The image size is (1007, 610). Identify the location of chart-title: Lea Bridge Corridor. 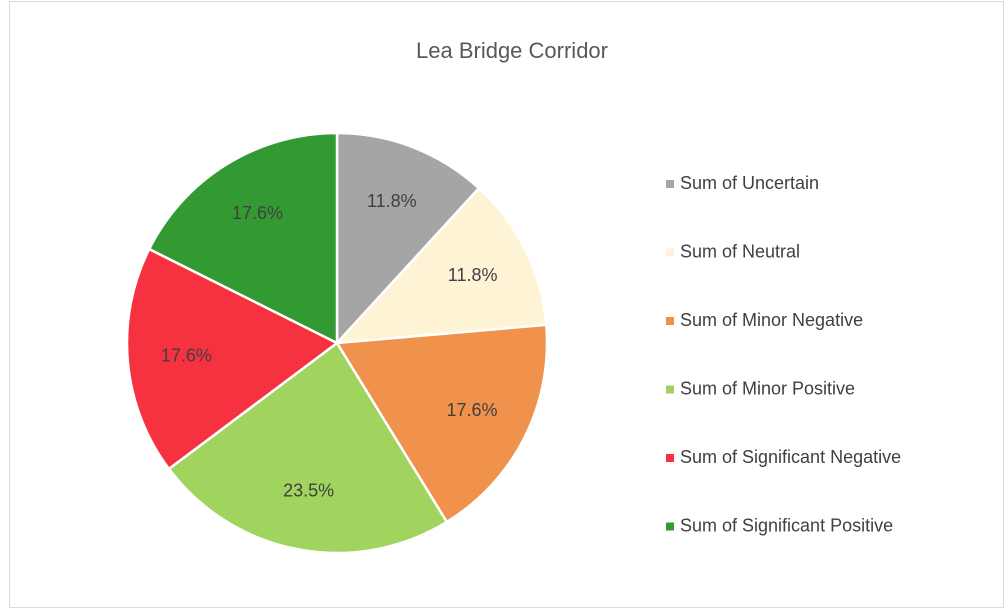
(512, 50).